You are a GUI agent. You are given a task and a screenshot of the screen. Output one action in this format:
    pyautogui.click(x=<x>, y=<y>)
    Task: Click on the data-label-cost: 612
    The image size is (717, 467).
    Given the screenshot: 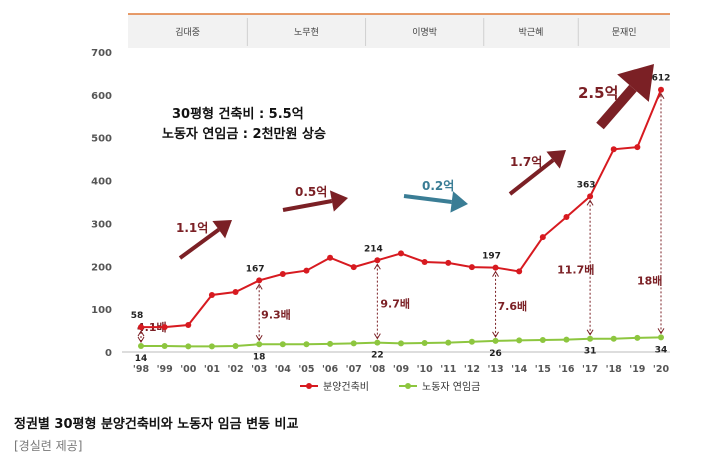 What is the action you would take?
    pyautogui.click(x=661, y=79)
    